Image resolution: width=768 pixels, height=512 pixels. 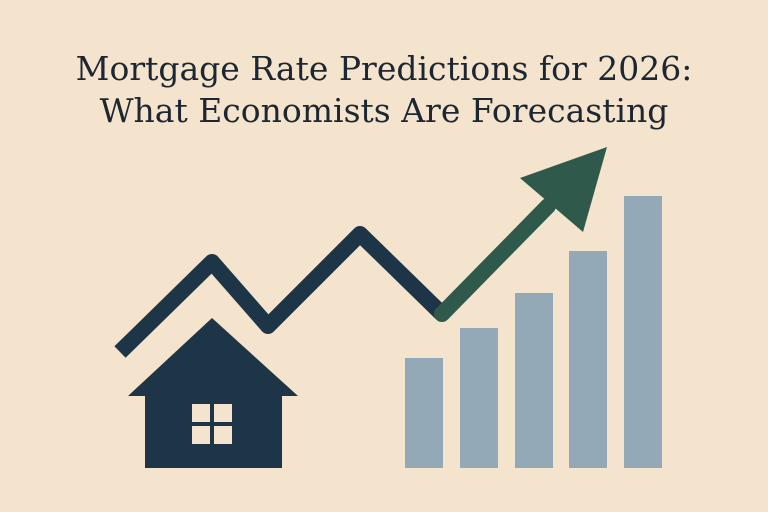 What do you see at coordinates (563, 189) in the screenshot?
I see `arrow-head` at bounding box center [563, 189].